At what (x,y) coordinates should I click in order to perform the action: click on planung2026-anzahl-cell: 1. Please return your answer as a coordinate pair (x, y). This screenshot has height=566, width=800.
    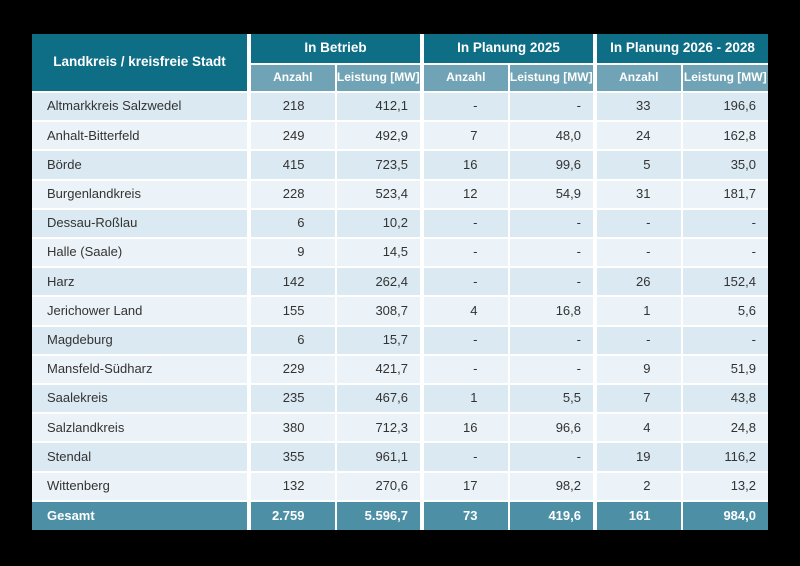
    Looking at the image, I should click on (637, 311).